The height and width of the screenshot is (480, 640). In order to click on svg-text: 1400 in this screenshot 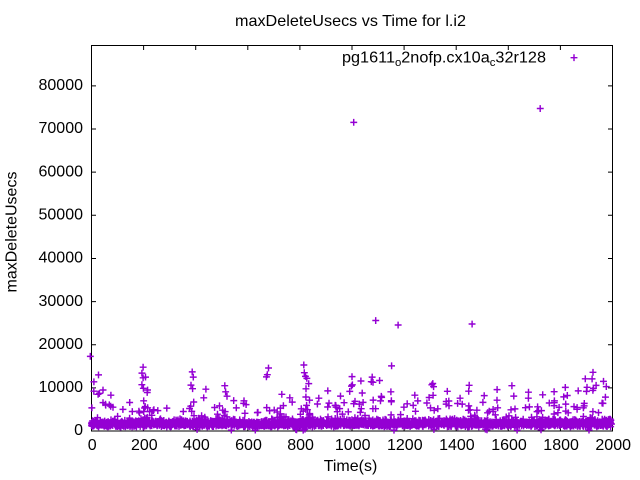, I will do `click(457, 445)`.